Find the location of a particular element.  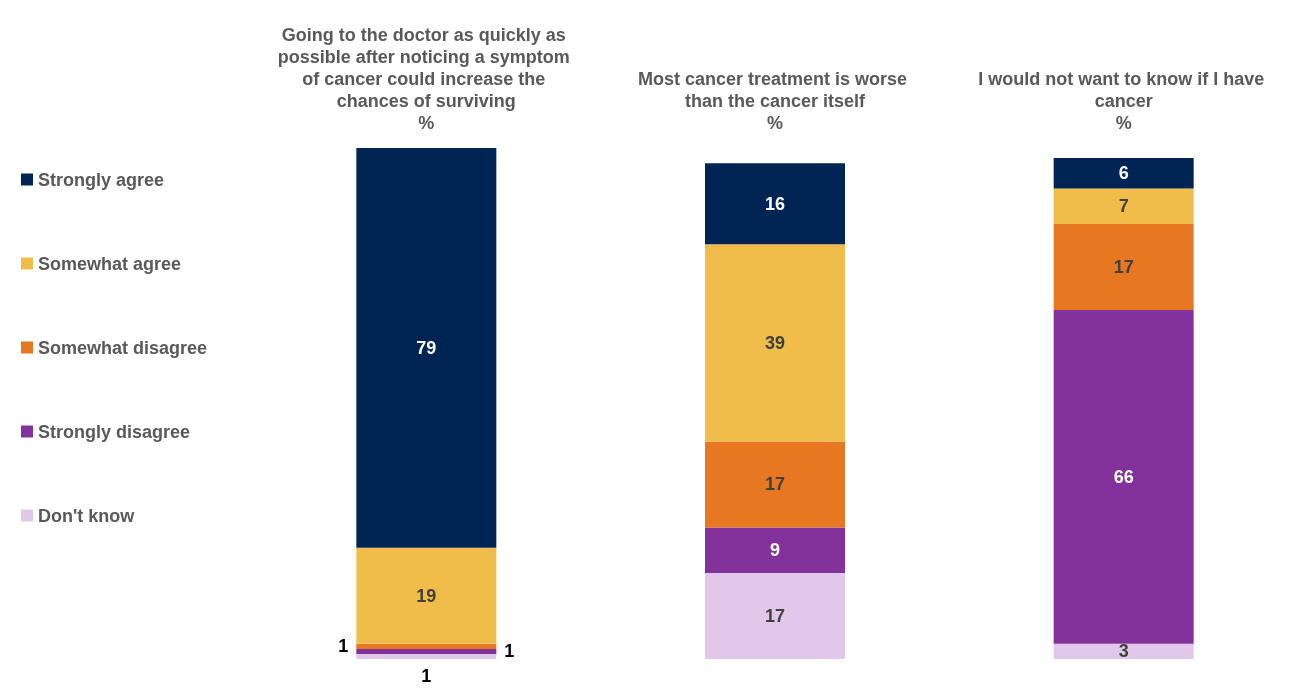

data-label: 19 is located at coordinates (426, 595).